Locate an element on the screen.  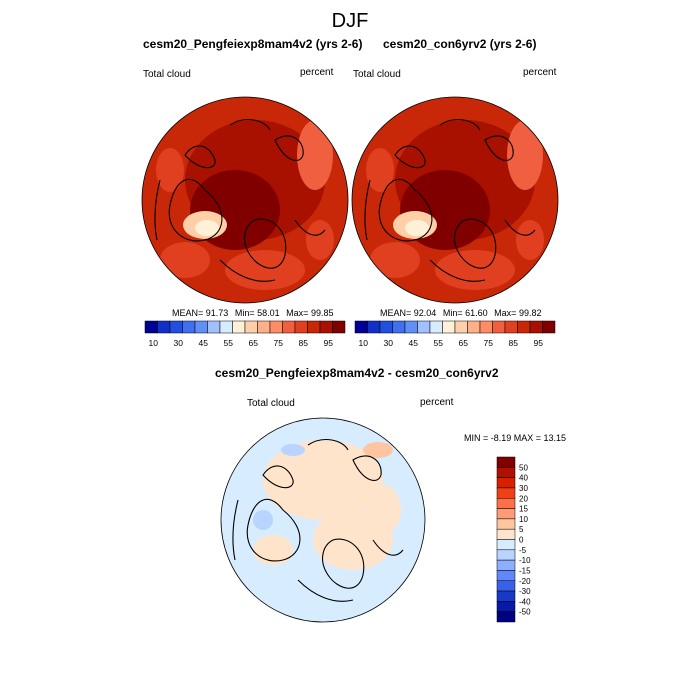
colorbar3-tick-label: -50 is located at coordinates (525, 612).